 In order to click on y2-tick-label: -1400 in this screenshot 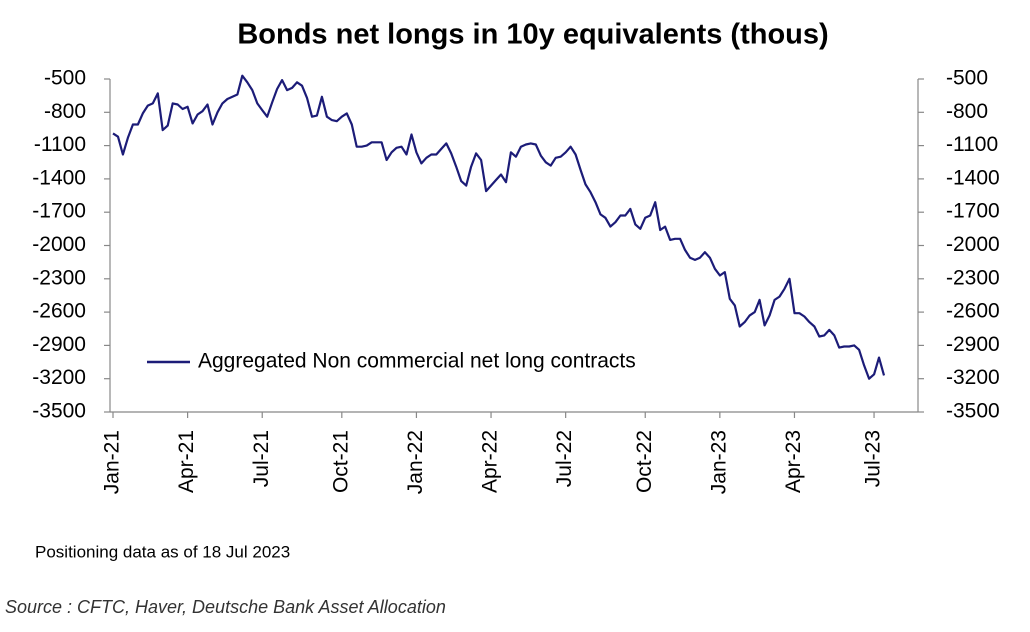, I will do `click(973, 177)`.